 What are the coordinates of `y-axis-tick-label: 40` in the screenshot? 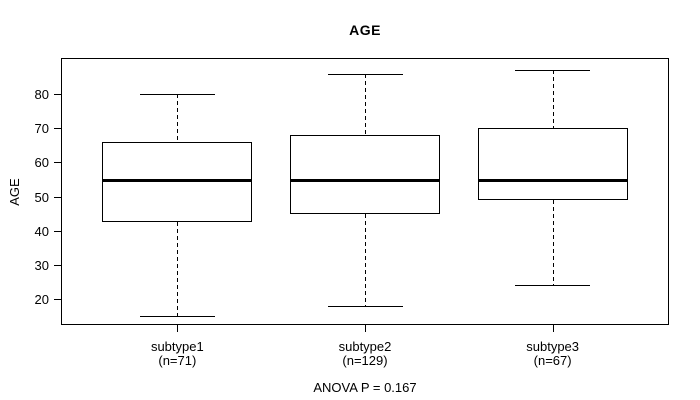 It's located at (41, 231).